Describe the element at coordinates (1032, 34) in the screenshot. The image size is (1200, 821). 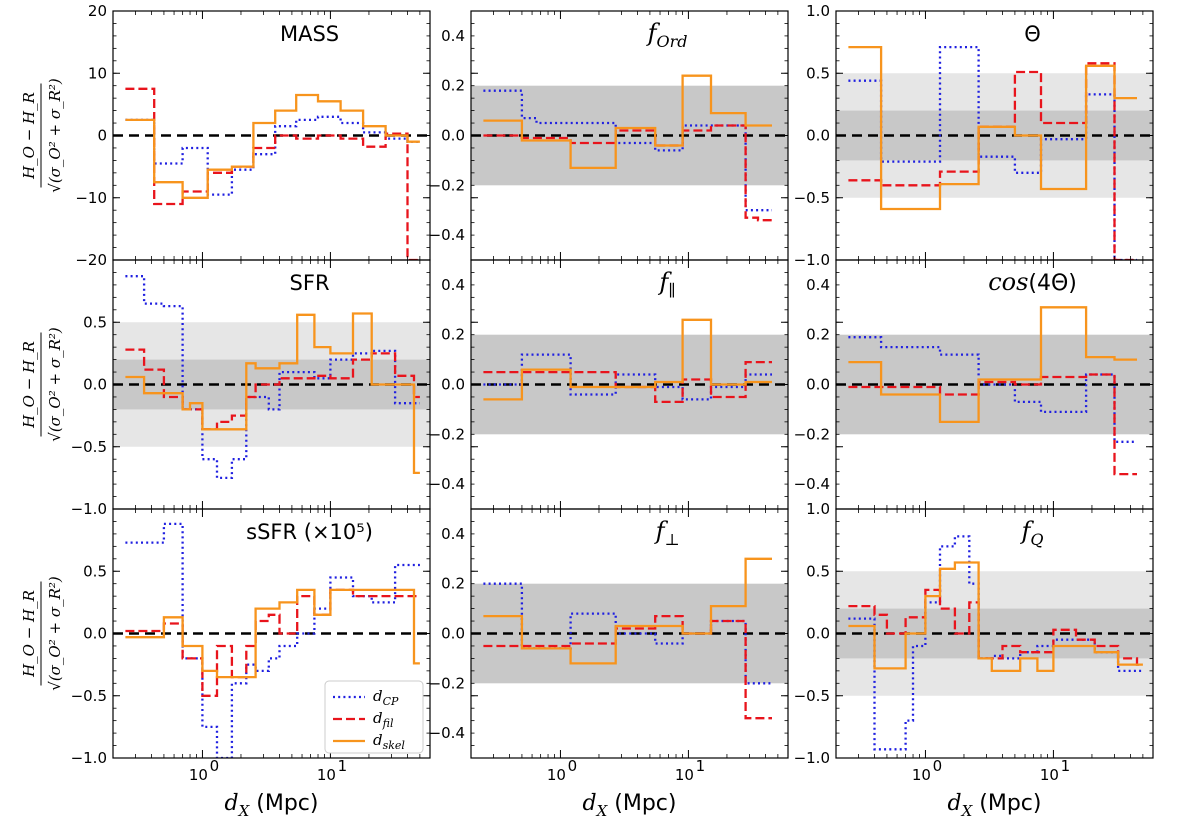
I see `panel-title: Θ` at that location.